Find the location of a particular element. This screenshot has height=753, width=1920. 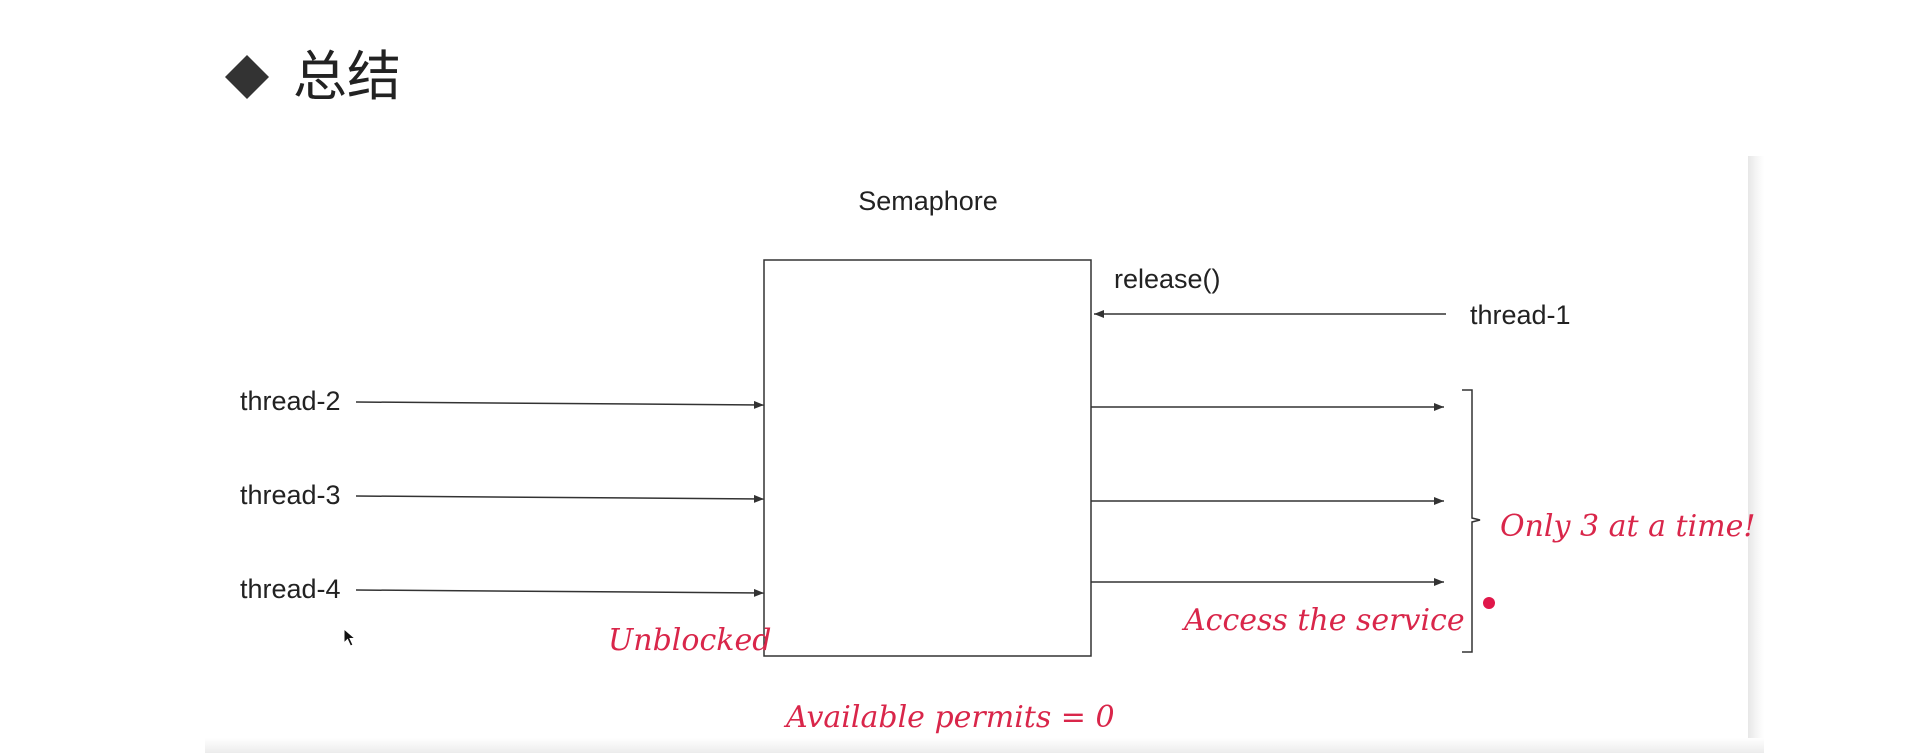

thread-4-arrow is located at coordinates (560, 592).